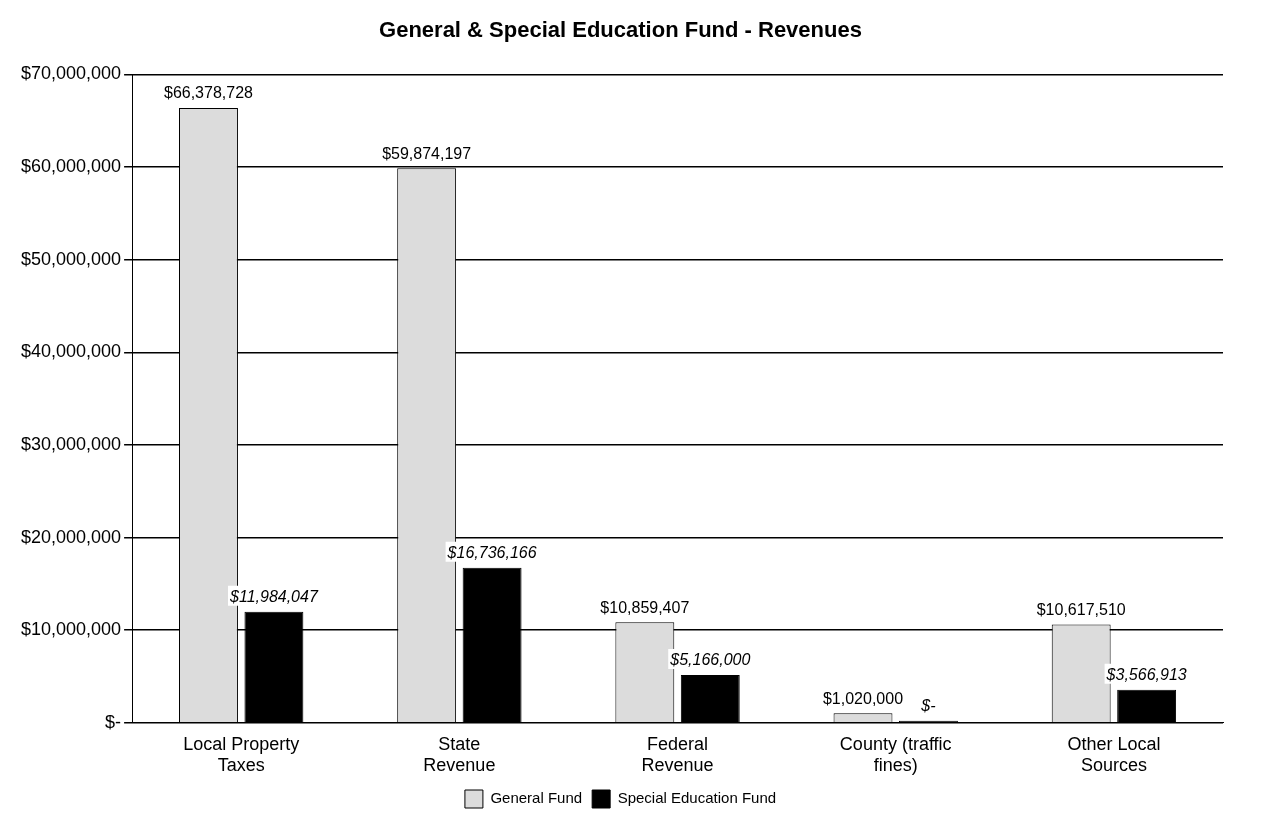 Image resolution: width=1275 pixels, height=831 pixels. Describe the element at coordinates (928, 706) in the screenshot. I see `data-label: $-` at that location.